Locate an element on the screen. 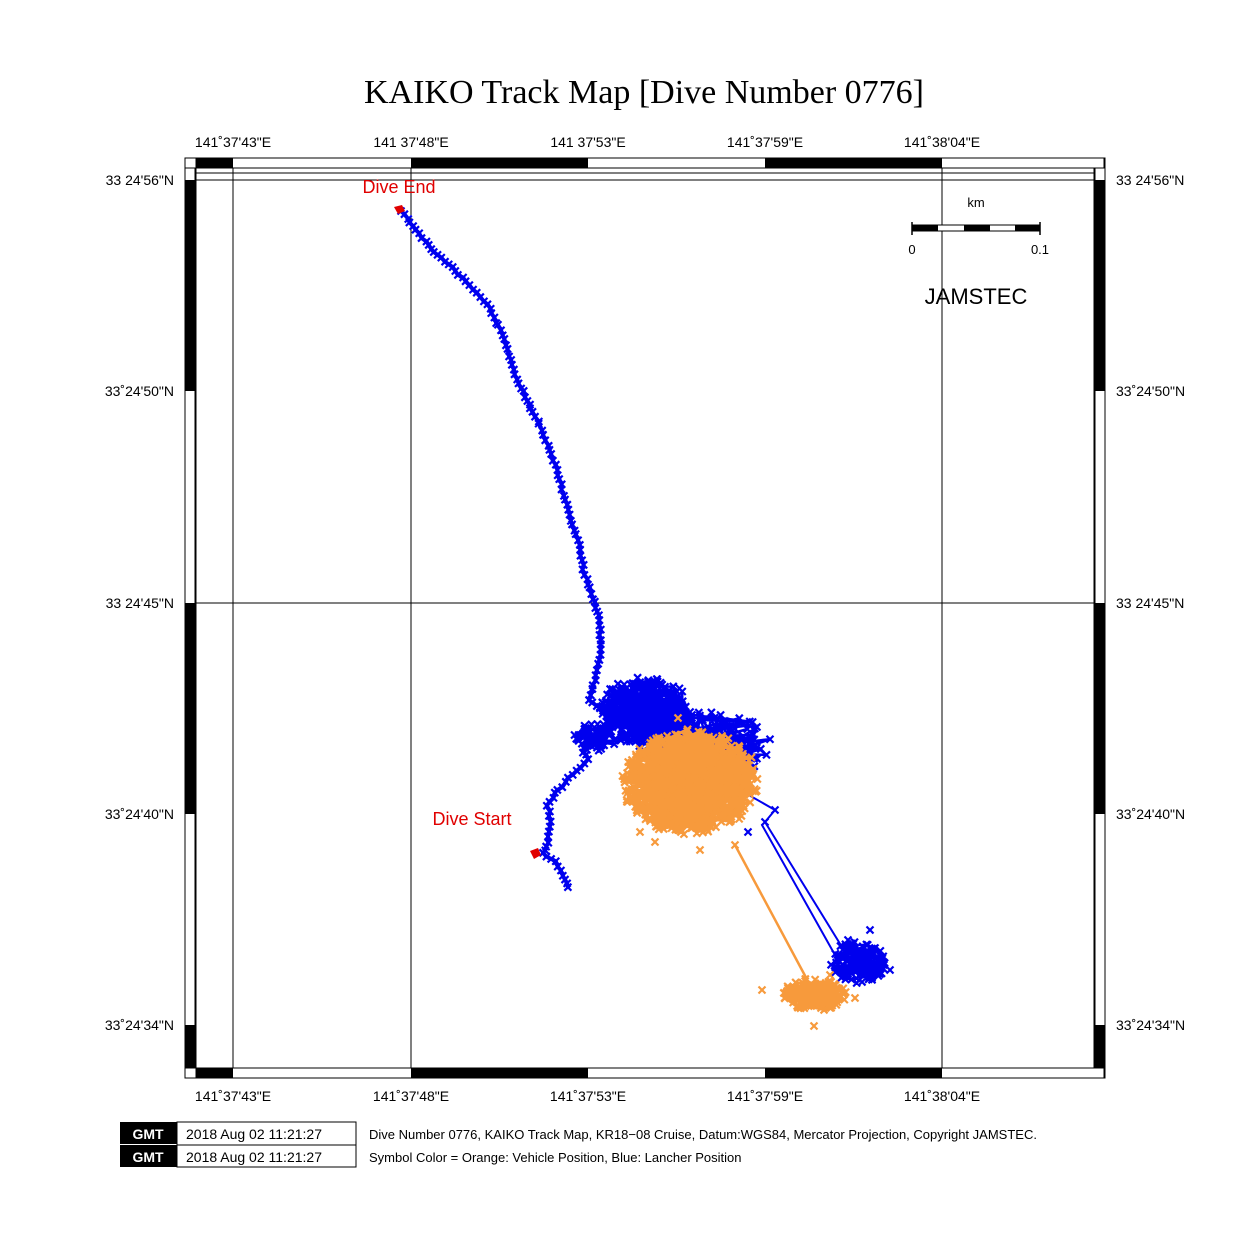 The height and width of the screenshot is (1240, 1240). left-tick-label: 33 24'45"N is located at coordinates (140, 603).